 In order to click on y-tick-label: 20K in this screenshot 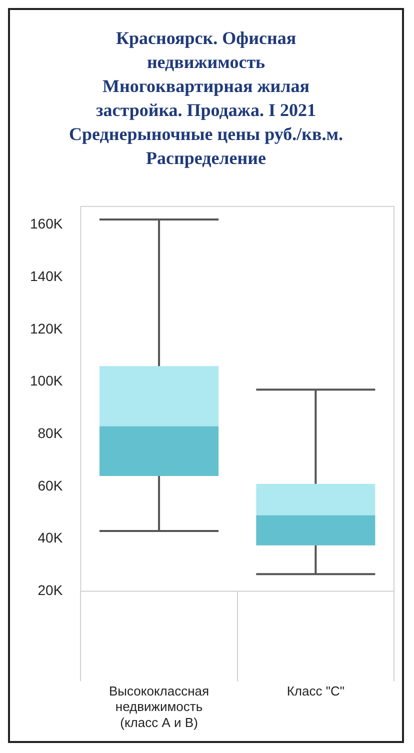, I will do `click(51, 590)`.